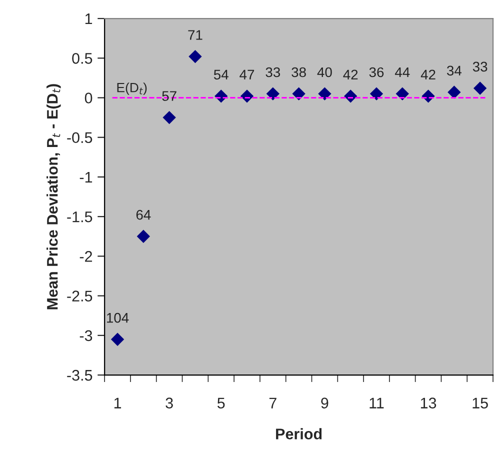 The width and height of the screenshot is (498, 463). What do you see at coordinates (324, 72) in the screenshot?
I see `annotation: 40` at bounding box center [324, 72].